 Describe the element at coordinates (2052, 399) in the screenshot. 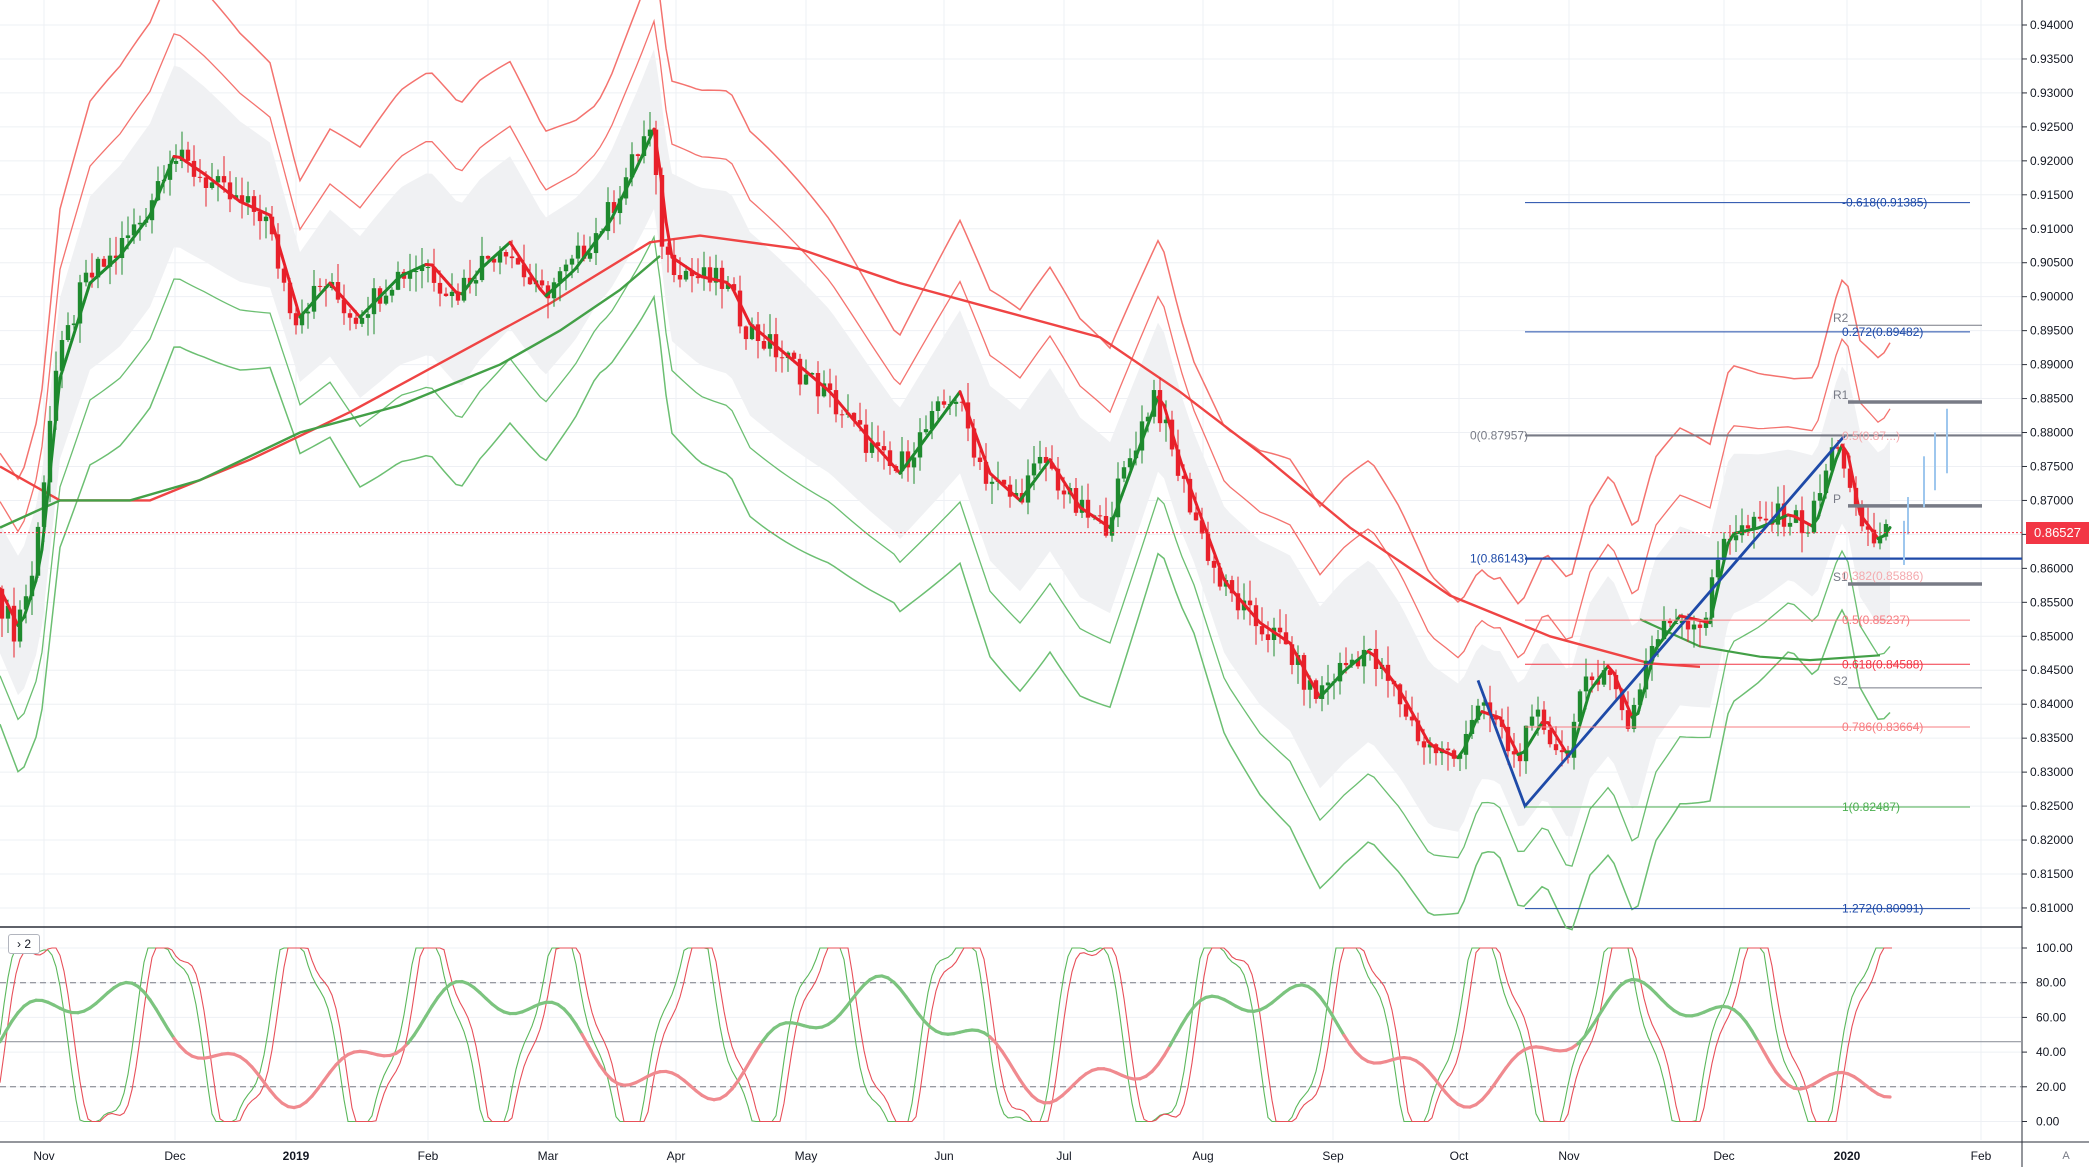

I see `price-tick-label: 0.88500` at that location.